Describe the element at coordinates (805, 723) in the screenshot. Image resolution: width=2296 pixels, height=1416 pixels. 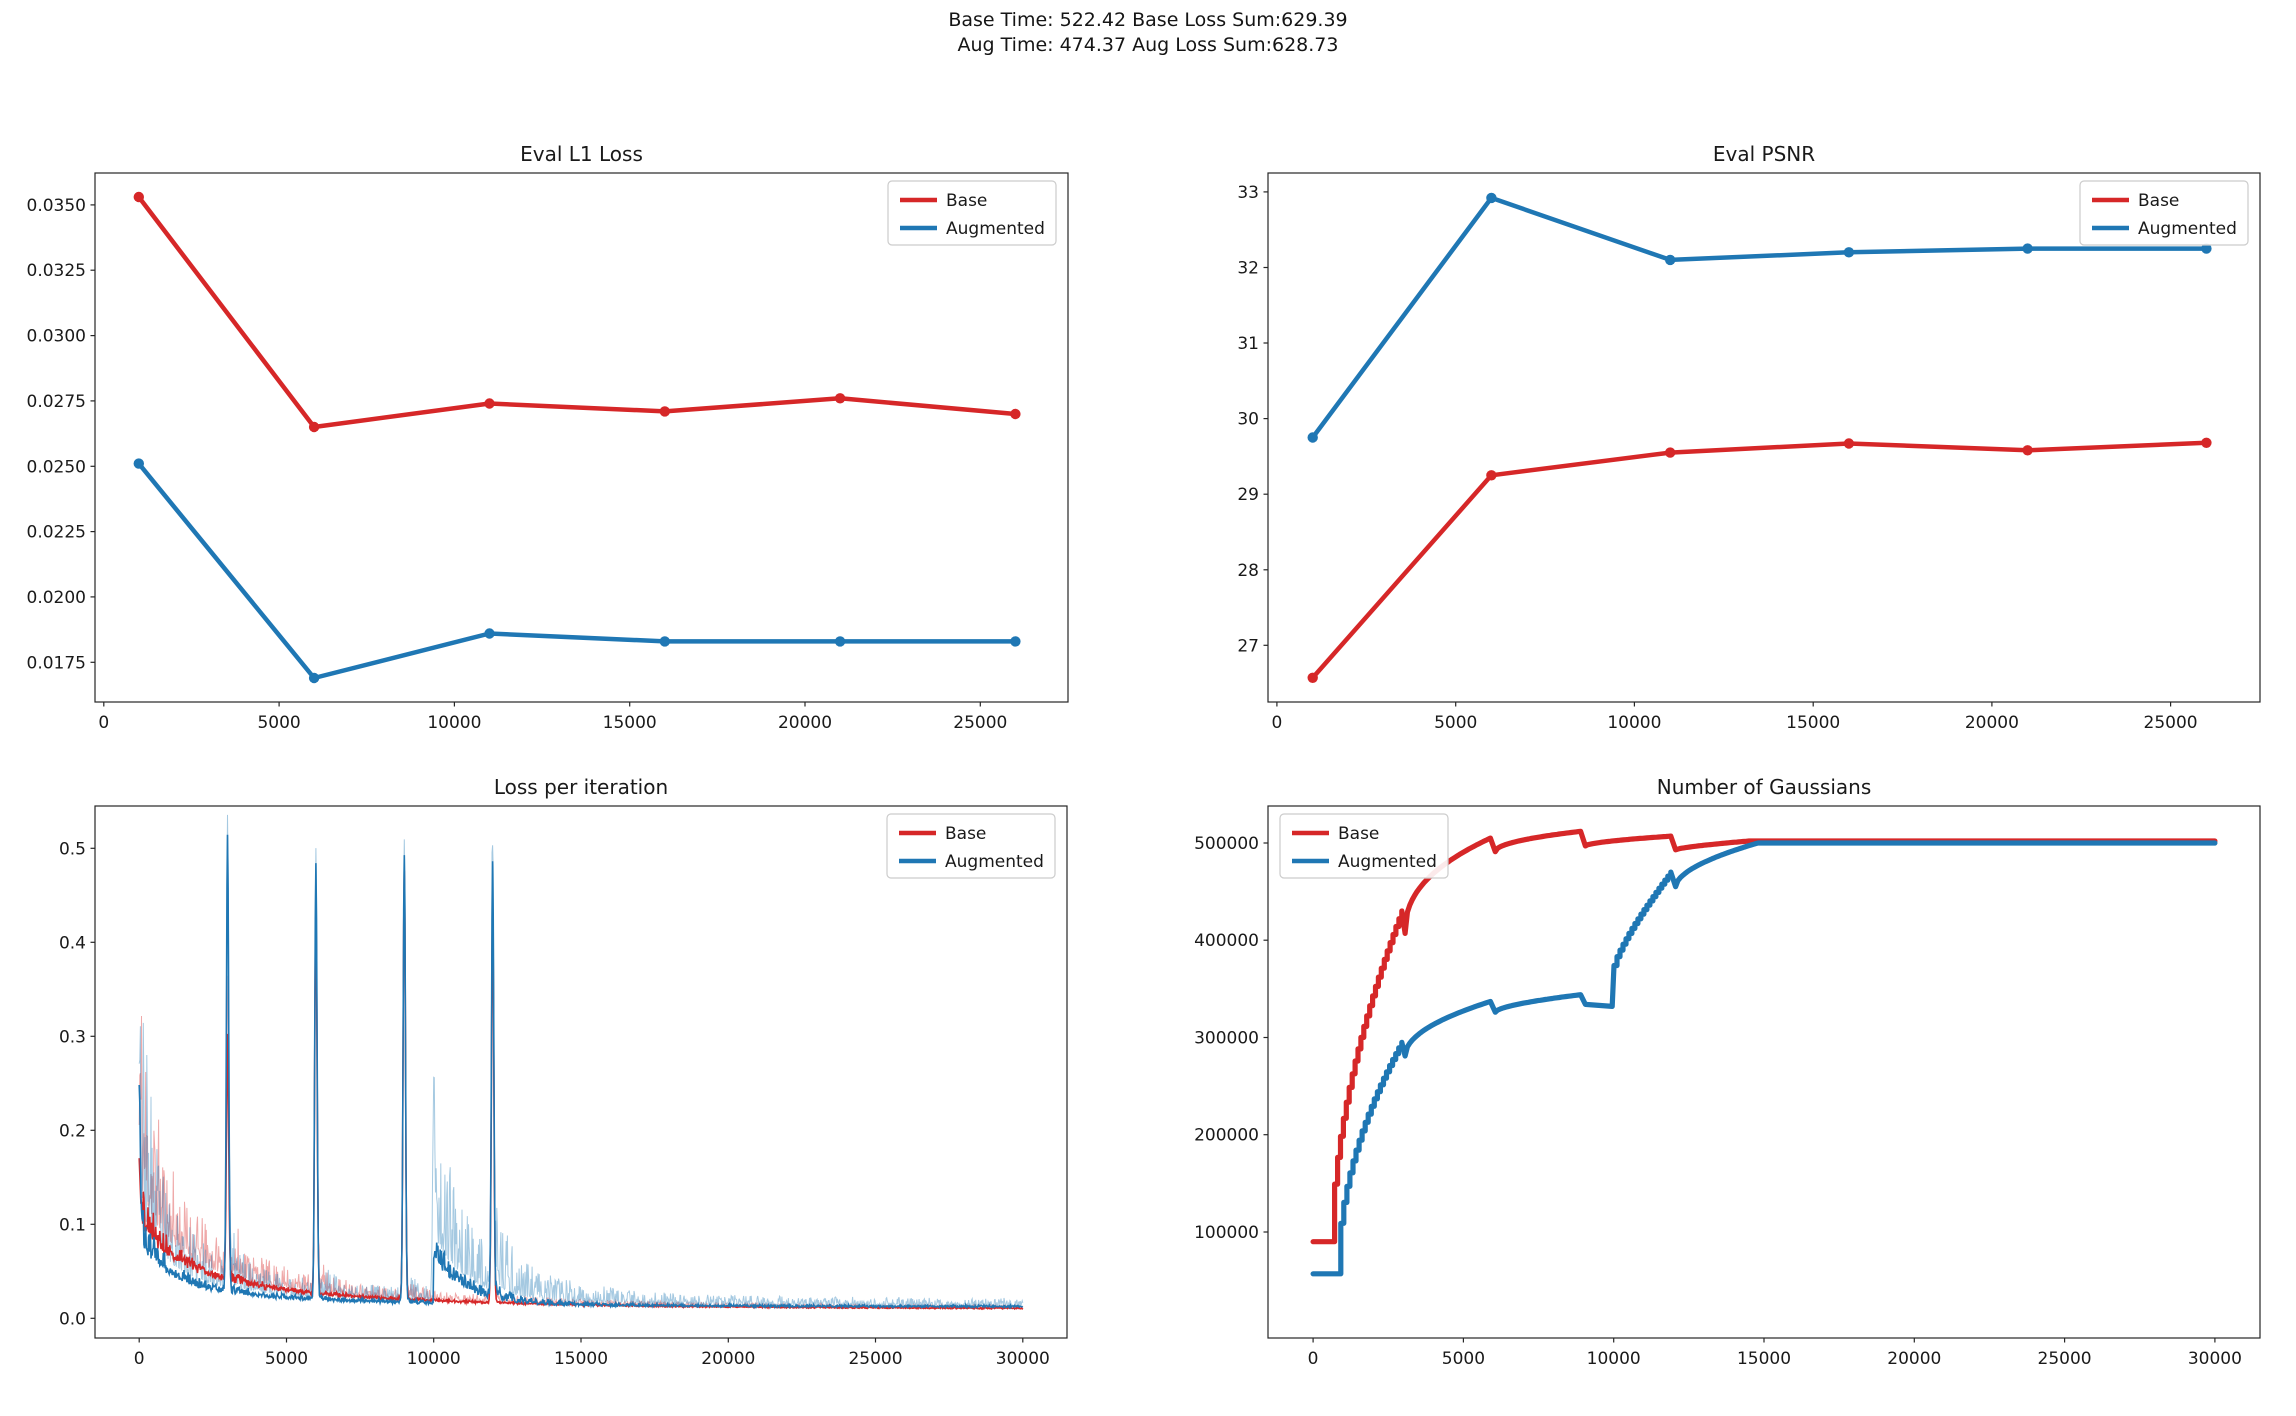
I see `eval-l1-loss-x-tick-label: 20000` at that location.